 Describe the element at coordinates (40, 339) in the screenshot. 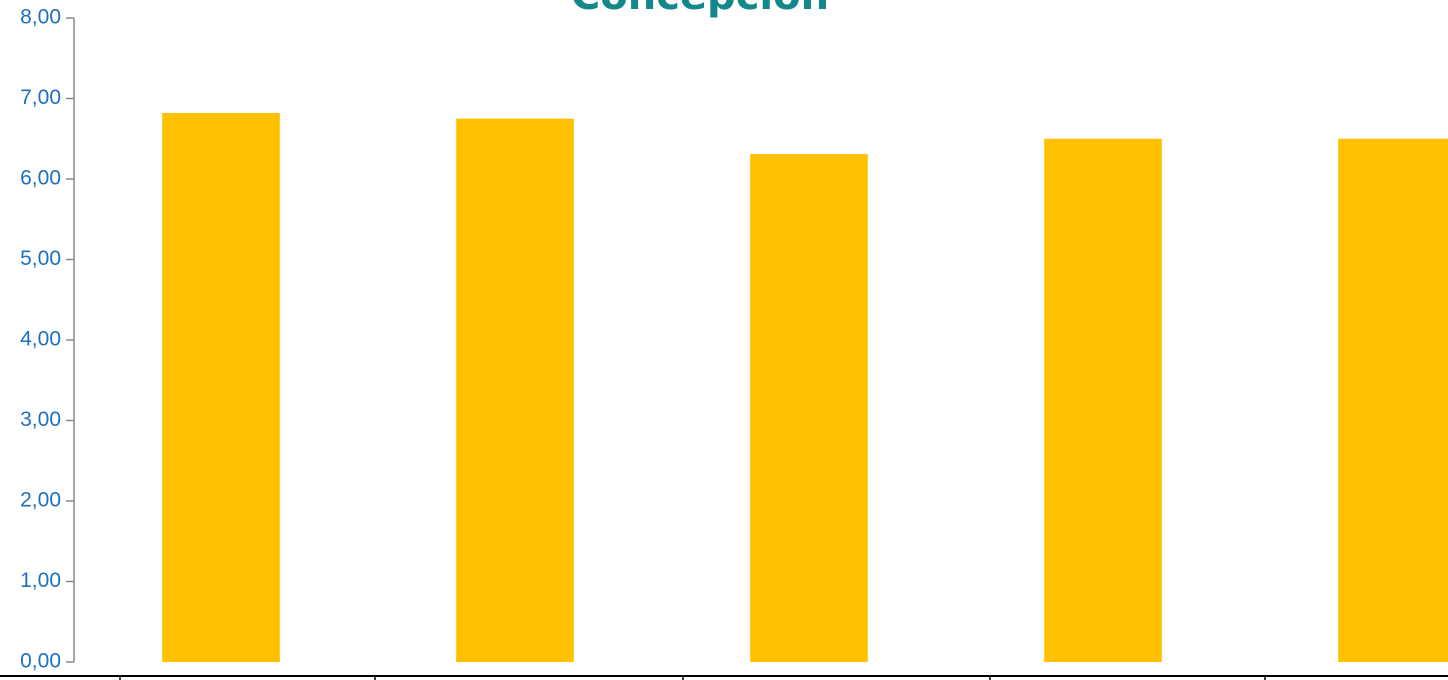

I see `y-tick-label: 4,00` at that location.